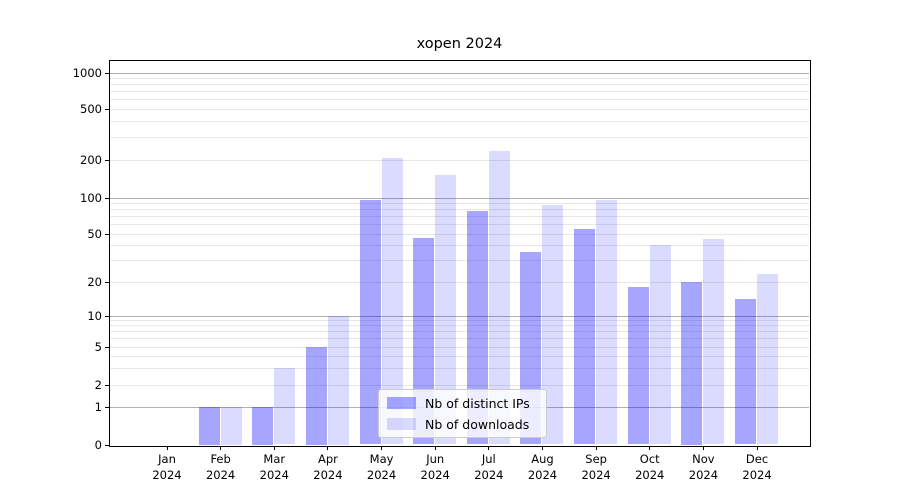 The width and height of the screenshot is (900, 500). Describe the element at coordinates (167, 459) in the screenshot. I see `x-tick-month: Jan` at that location.